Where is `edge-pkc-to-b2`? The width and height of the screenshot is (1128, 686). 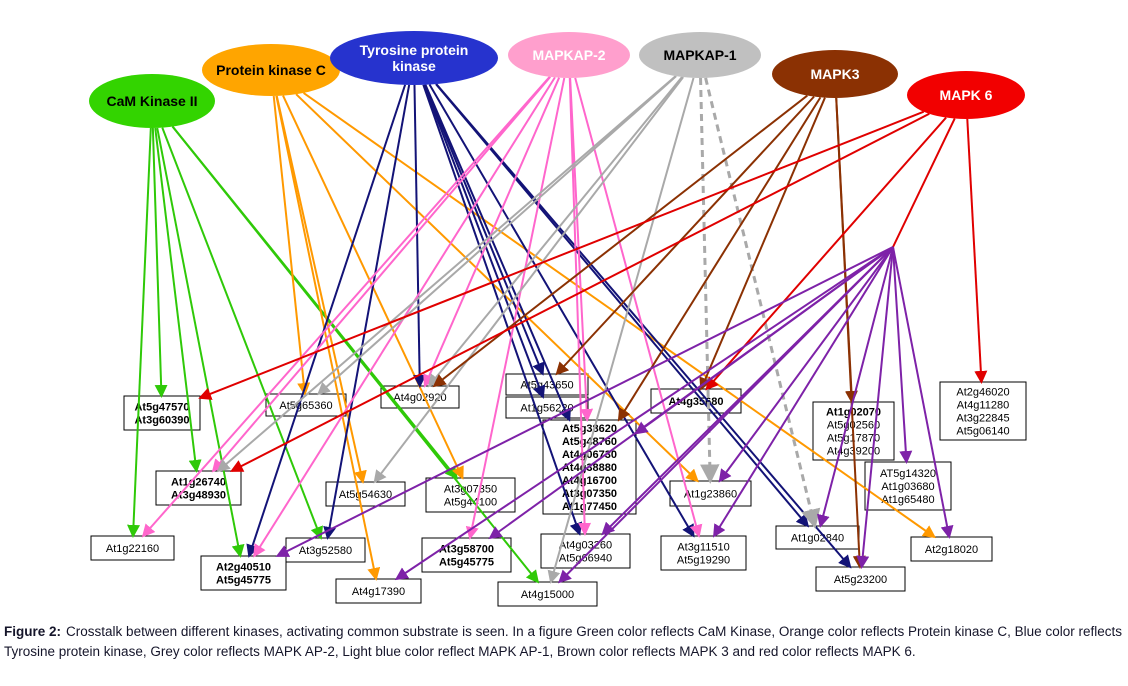 edge-pkc-to-b2 is located at coordinates (291, 245).